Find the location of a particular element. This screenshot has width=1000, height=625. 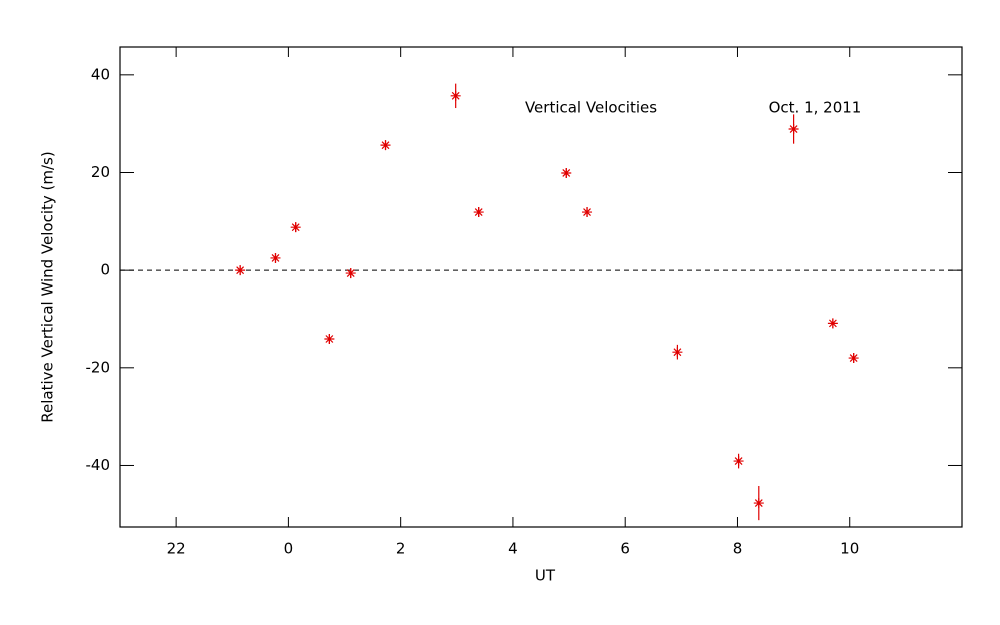

y-axis-label: Relative Vertical Wind Velocity (m/s) is located at coordinates (48, 286).